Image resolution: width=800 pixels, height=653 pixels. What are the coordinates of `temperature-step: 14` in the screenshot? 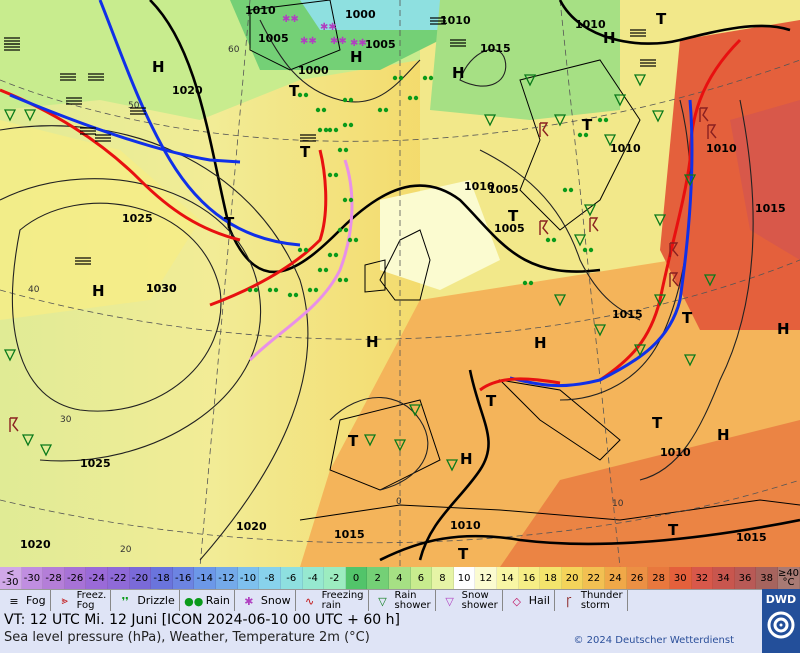 It's located at (508, 578).